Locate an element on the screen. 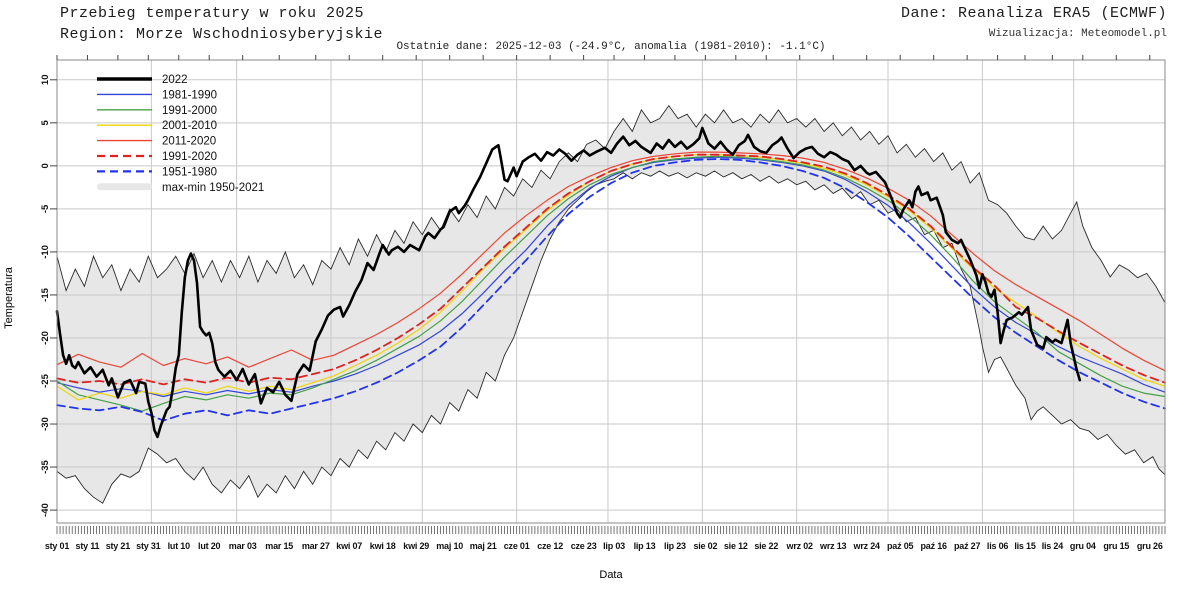  y-tick-label: -5 is located at coordinates (45, 208).